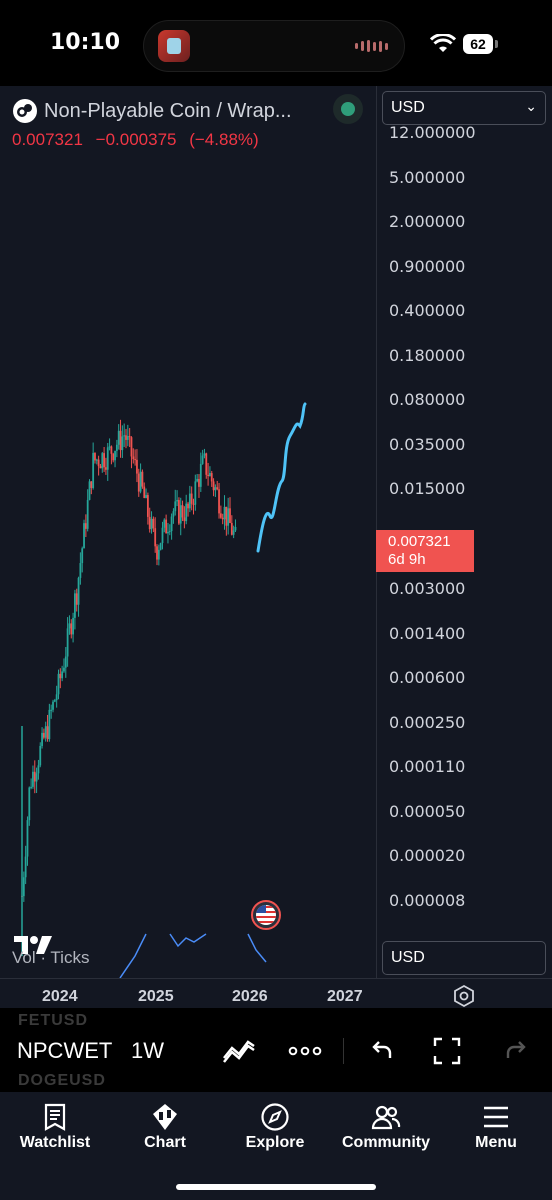 This screenshot has width=552, height=1200. Describe the element at coordinates (386, 1117) in the screenshot. I see `community-icon` at that location.